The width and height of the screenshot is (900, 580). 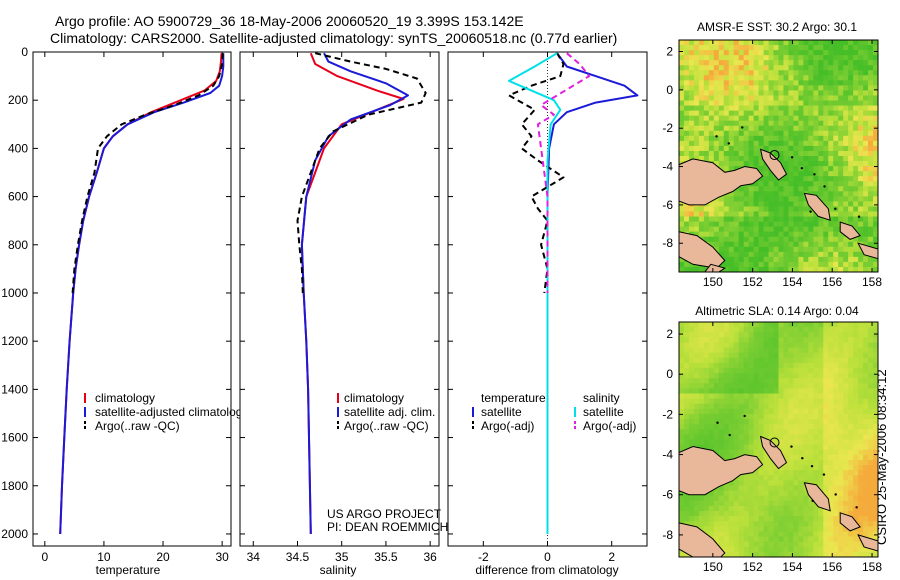 What do you see at coordinates (667, 535) in the screenshot?
I see `map-y-tick-label: -8` at bounding box center [667, 535].